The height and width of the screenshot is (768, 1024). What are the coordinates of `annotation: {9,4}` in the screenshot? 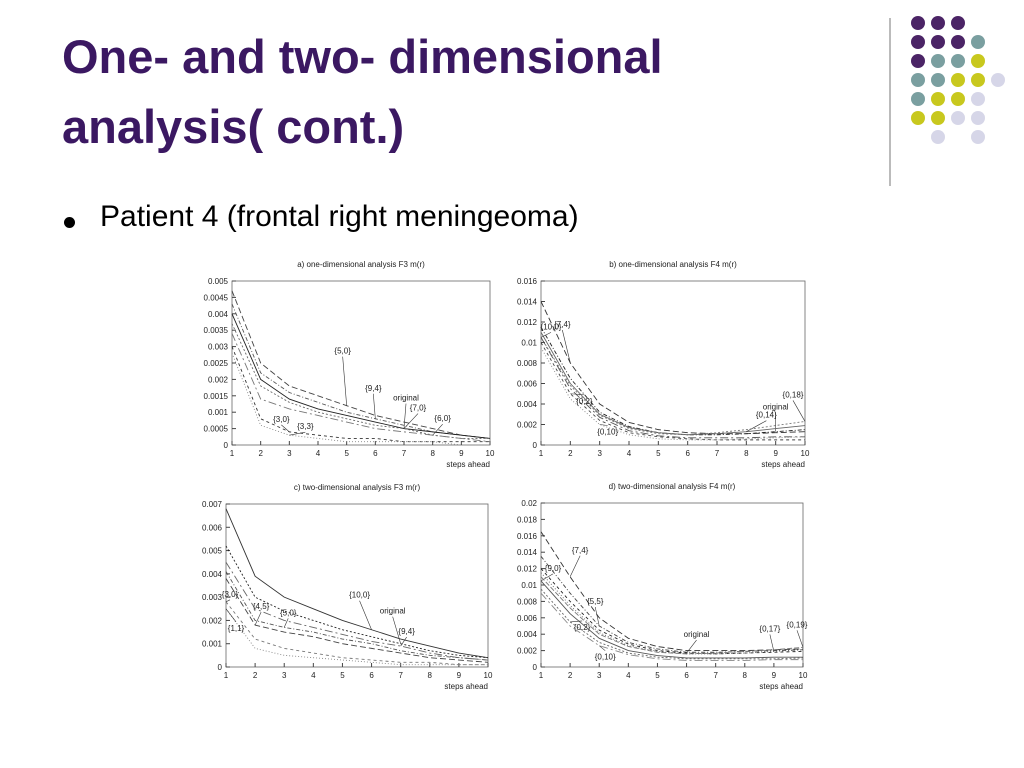 It's located at (406, 631).